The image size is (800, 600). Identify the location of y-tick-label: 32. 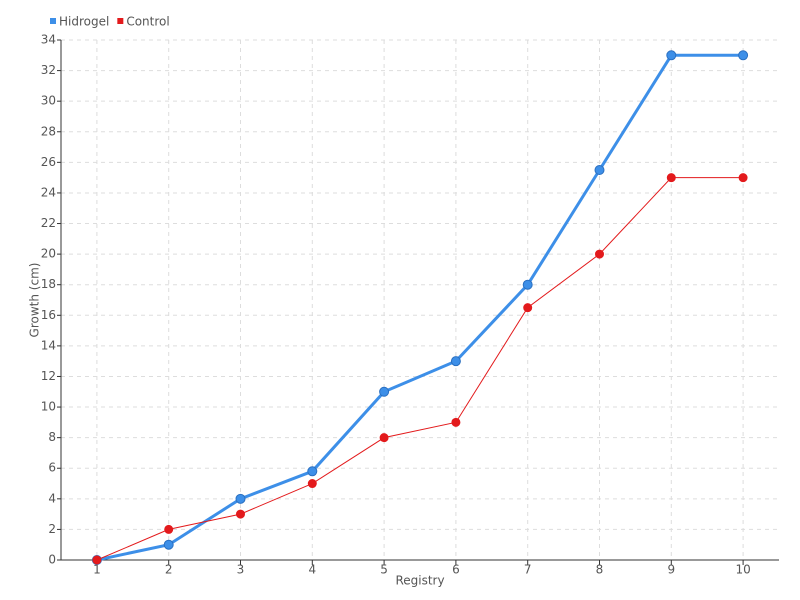
(48, 70).